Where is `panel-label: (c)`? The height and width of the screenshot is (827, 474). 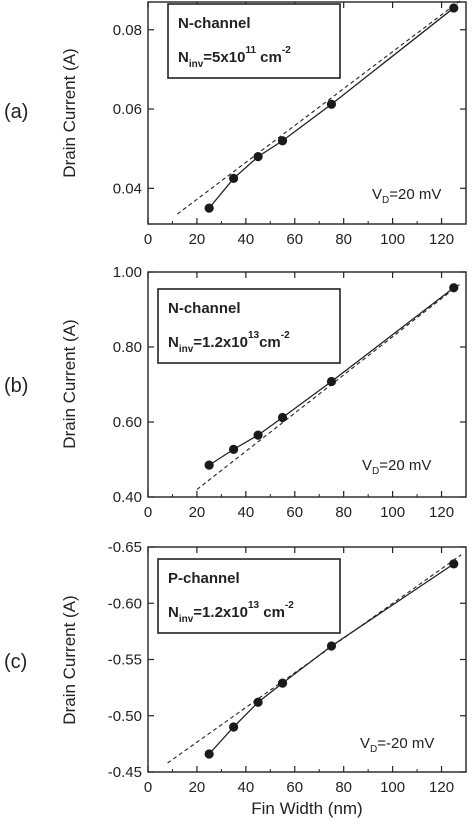 panel-label: (c) is located at coordinates (15, 662).